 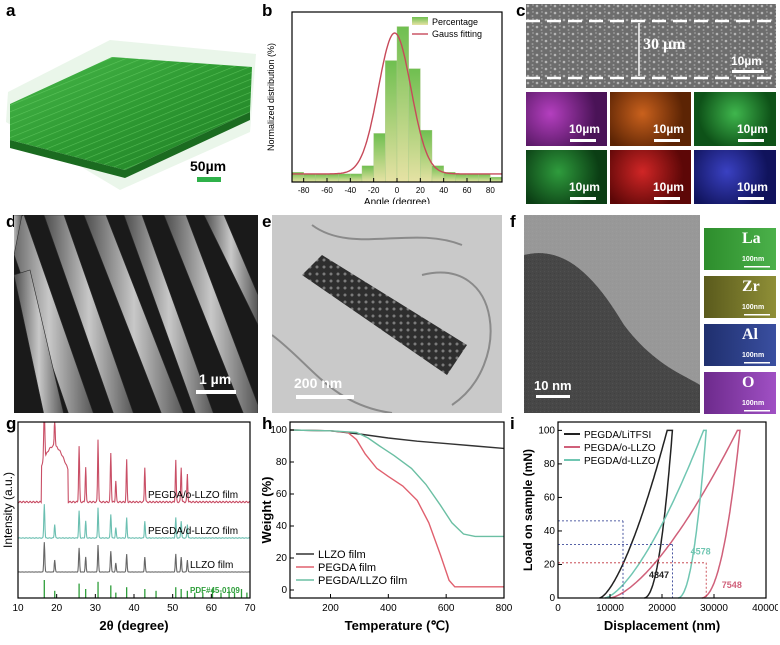 I want to click on annotation-label: 7548, so click(x=732, y=585).